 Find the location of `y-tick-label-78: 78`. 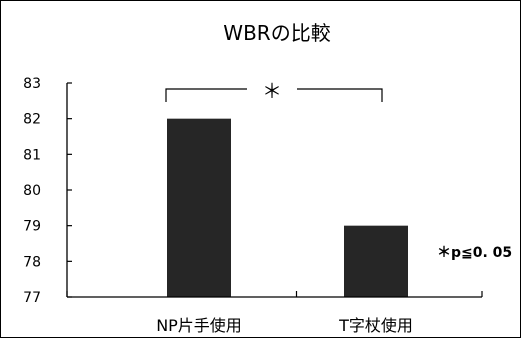

y-tick-label-78: 78 is located at coordinates (32, 262).